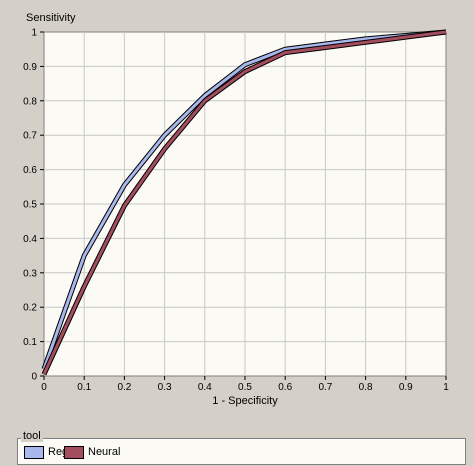 The image size is (474, 466). I want to click on y-tick-label: 0.6, so click(30, 170).